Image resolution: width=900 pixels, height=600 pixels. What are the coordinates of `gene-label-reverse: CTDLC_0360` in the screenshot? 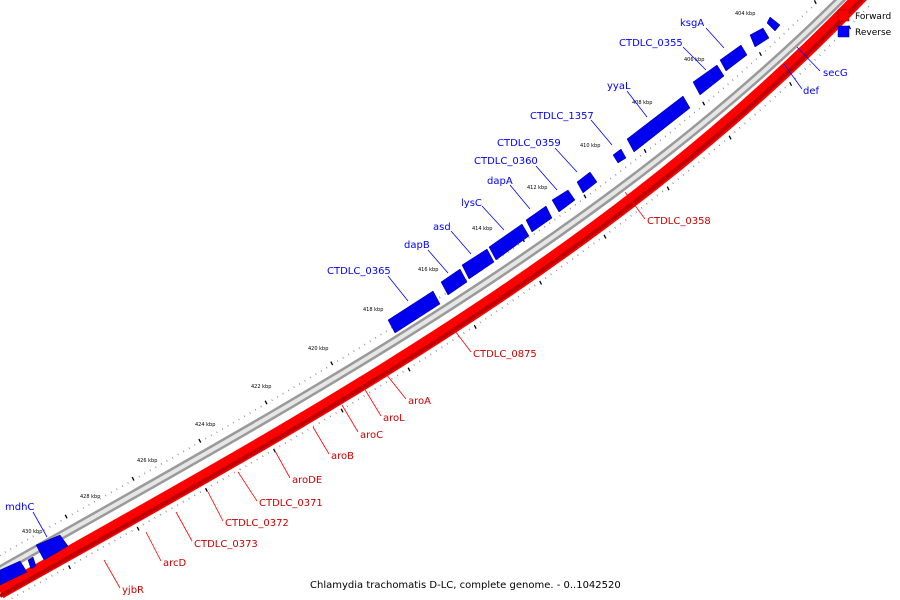 It's located at (506, 161).